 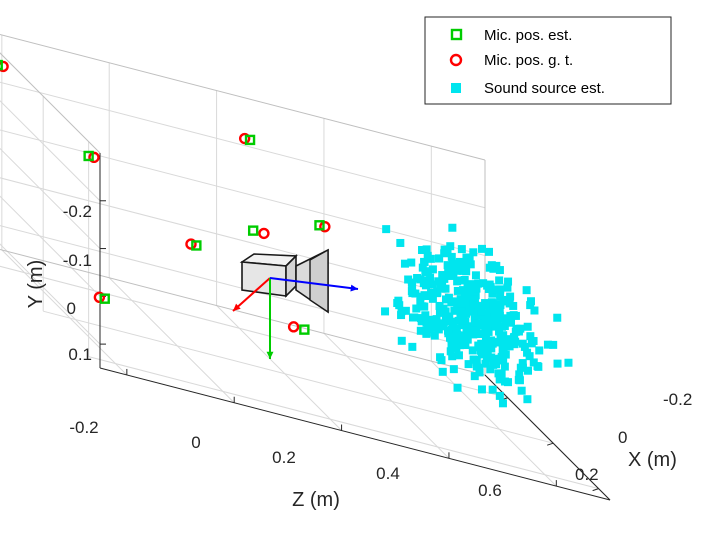 I want to click on z-tick-label: 0.4, so click(x=388, y=473).